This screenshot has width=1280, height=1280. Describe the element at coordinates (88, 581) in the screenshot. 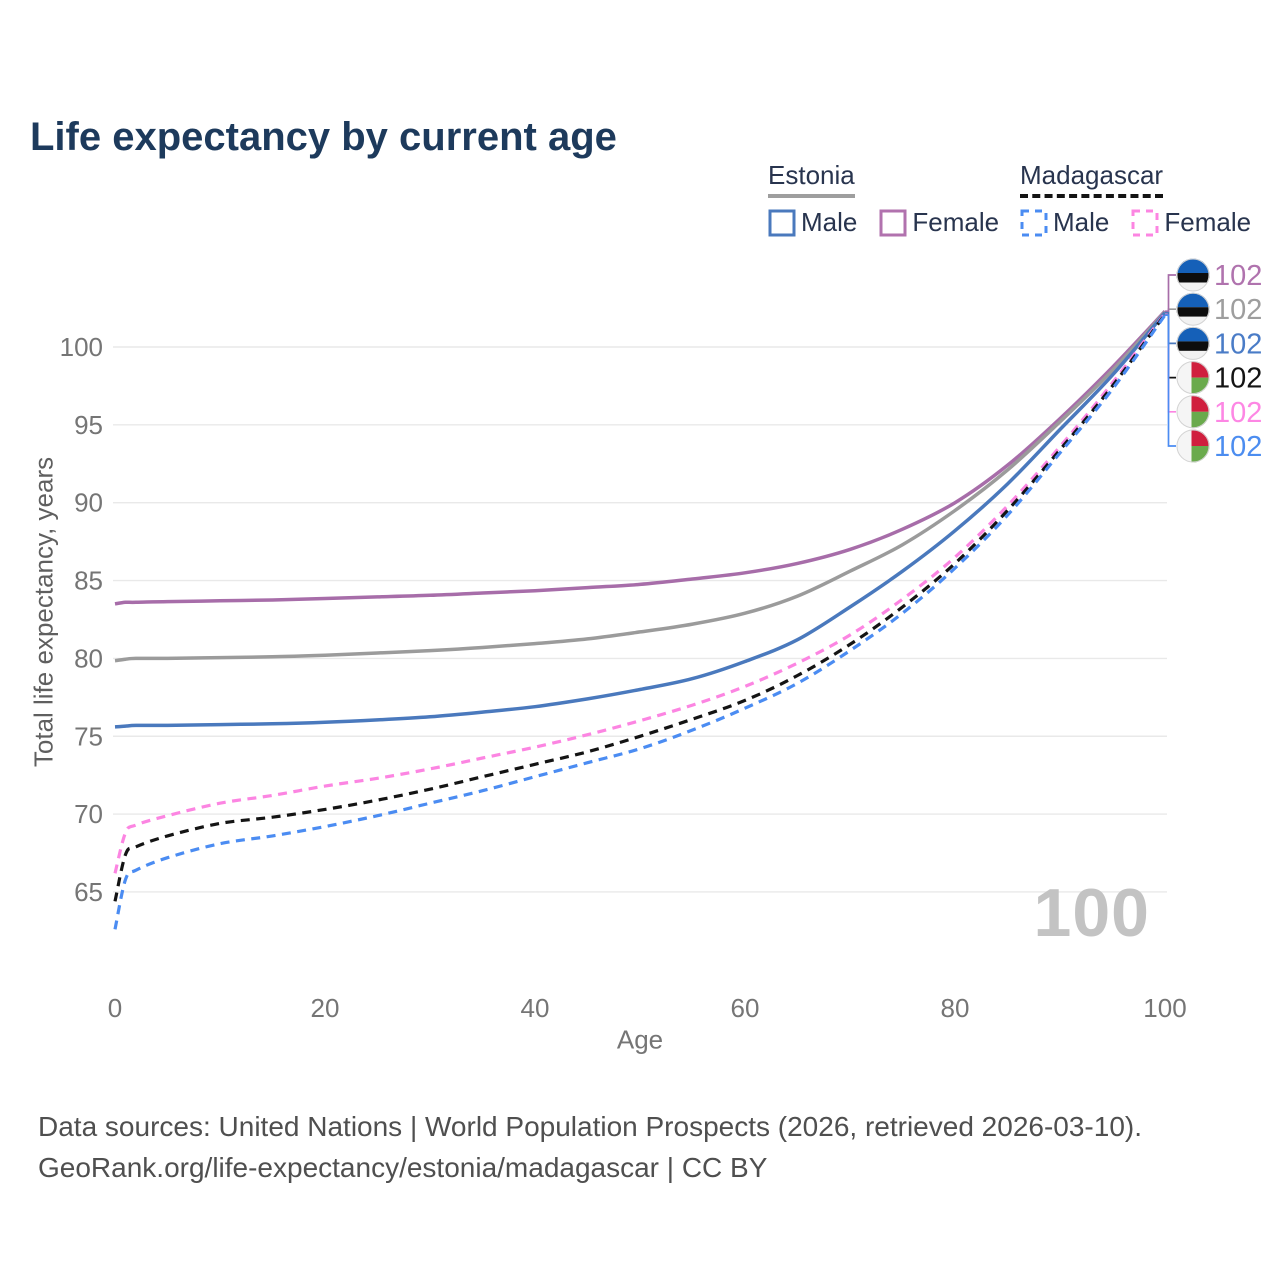

I see `y-axis-tick-label: 85` at that location.